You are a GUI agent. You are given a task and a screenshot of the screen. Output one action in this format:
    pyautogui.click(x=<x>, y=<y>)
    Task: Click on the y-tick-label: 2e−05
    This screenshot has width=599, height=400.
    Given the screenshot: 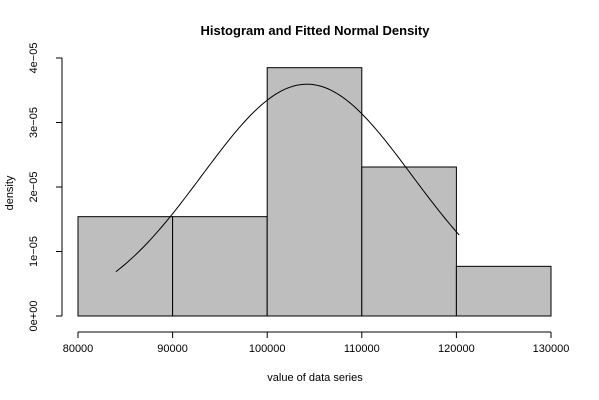 What is the action you would take?
    pyautogui.click(x=34, y=187)
    